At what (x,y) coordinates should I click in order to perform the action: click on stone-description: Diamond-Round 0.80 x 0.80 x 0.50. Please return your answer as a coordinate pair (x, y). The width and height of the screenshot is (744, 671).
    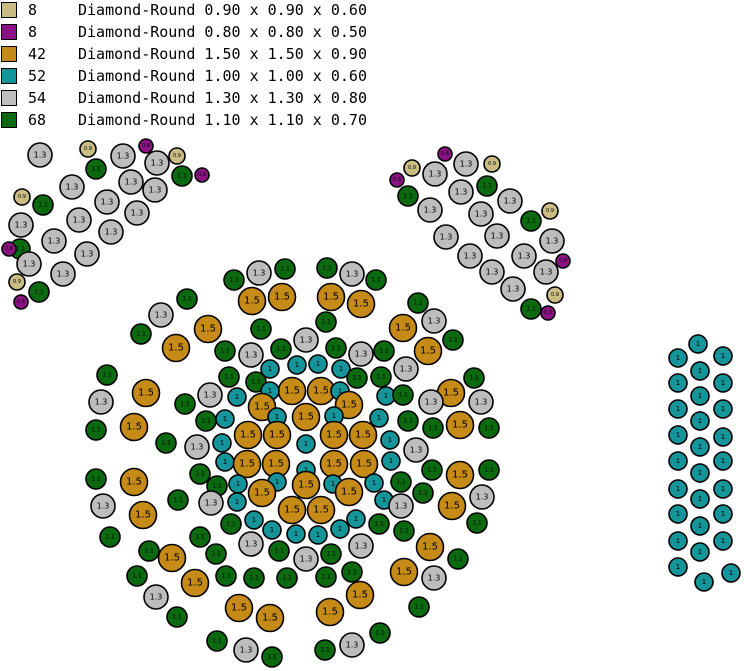
    Looking at the image, I should click on (222, 32).